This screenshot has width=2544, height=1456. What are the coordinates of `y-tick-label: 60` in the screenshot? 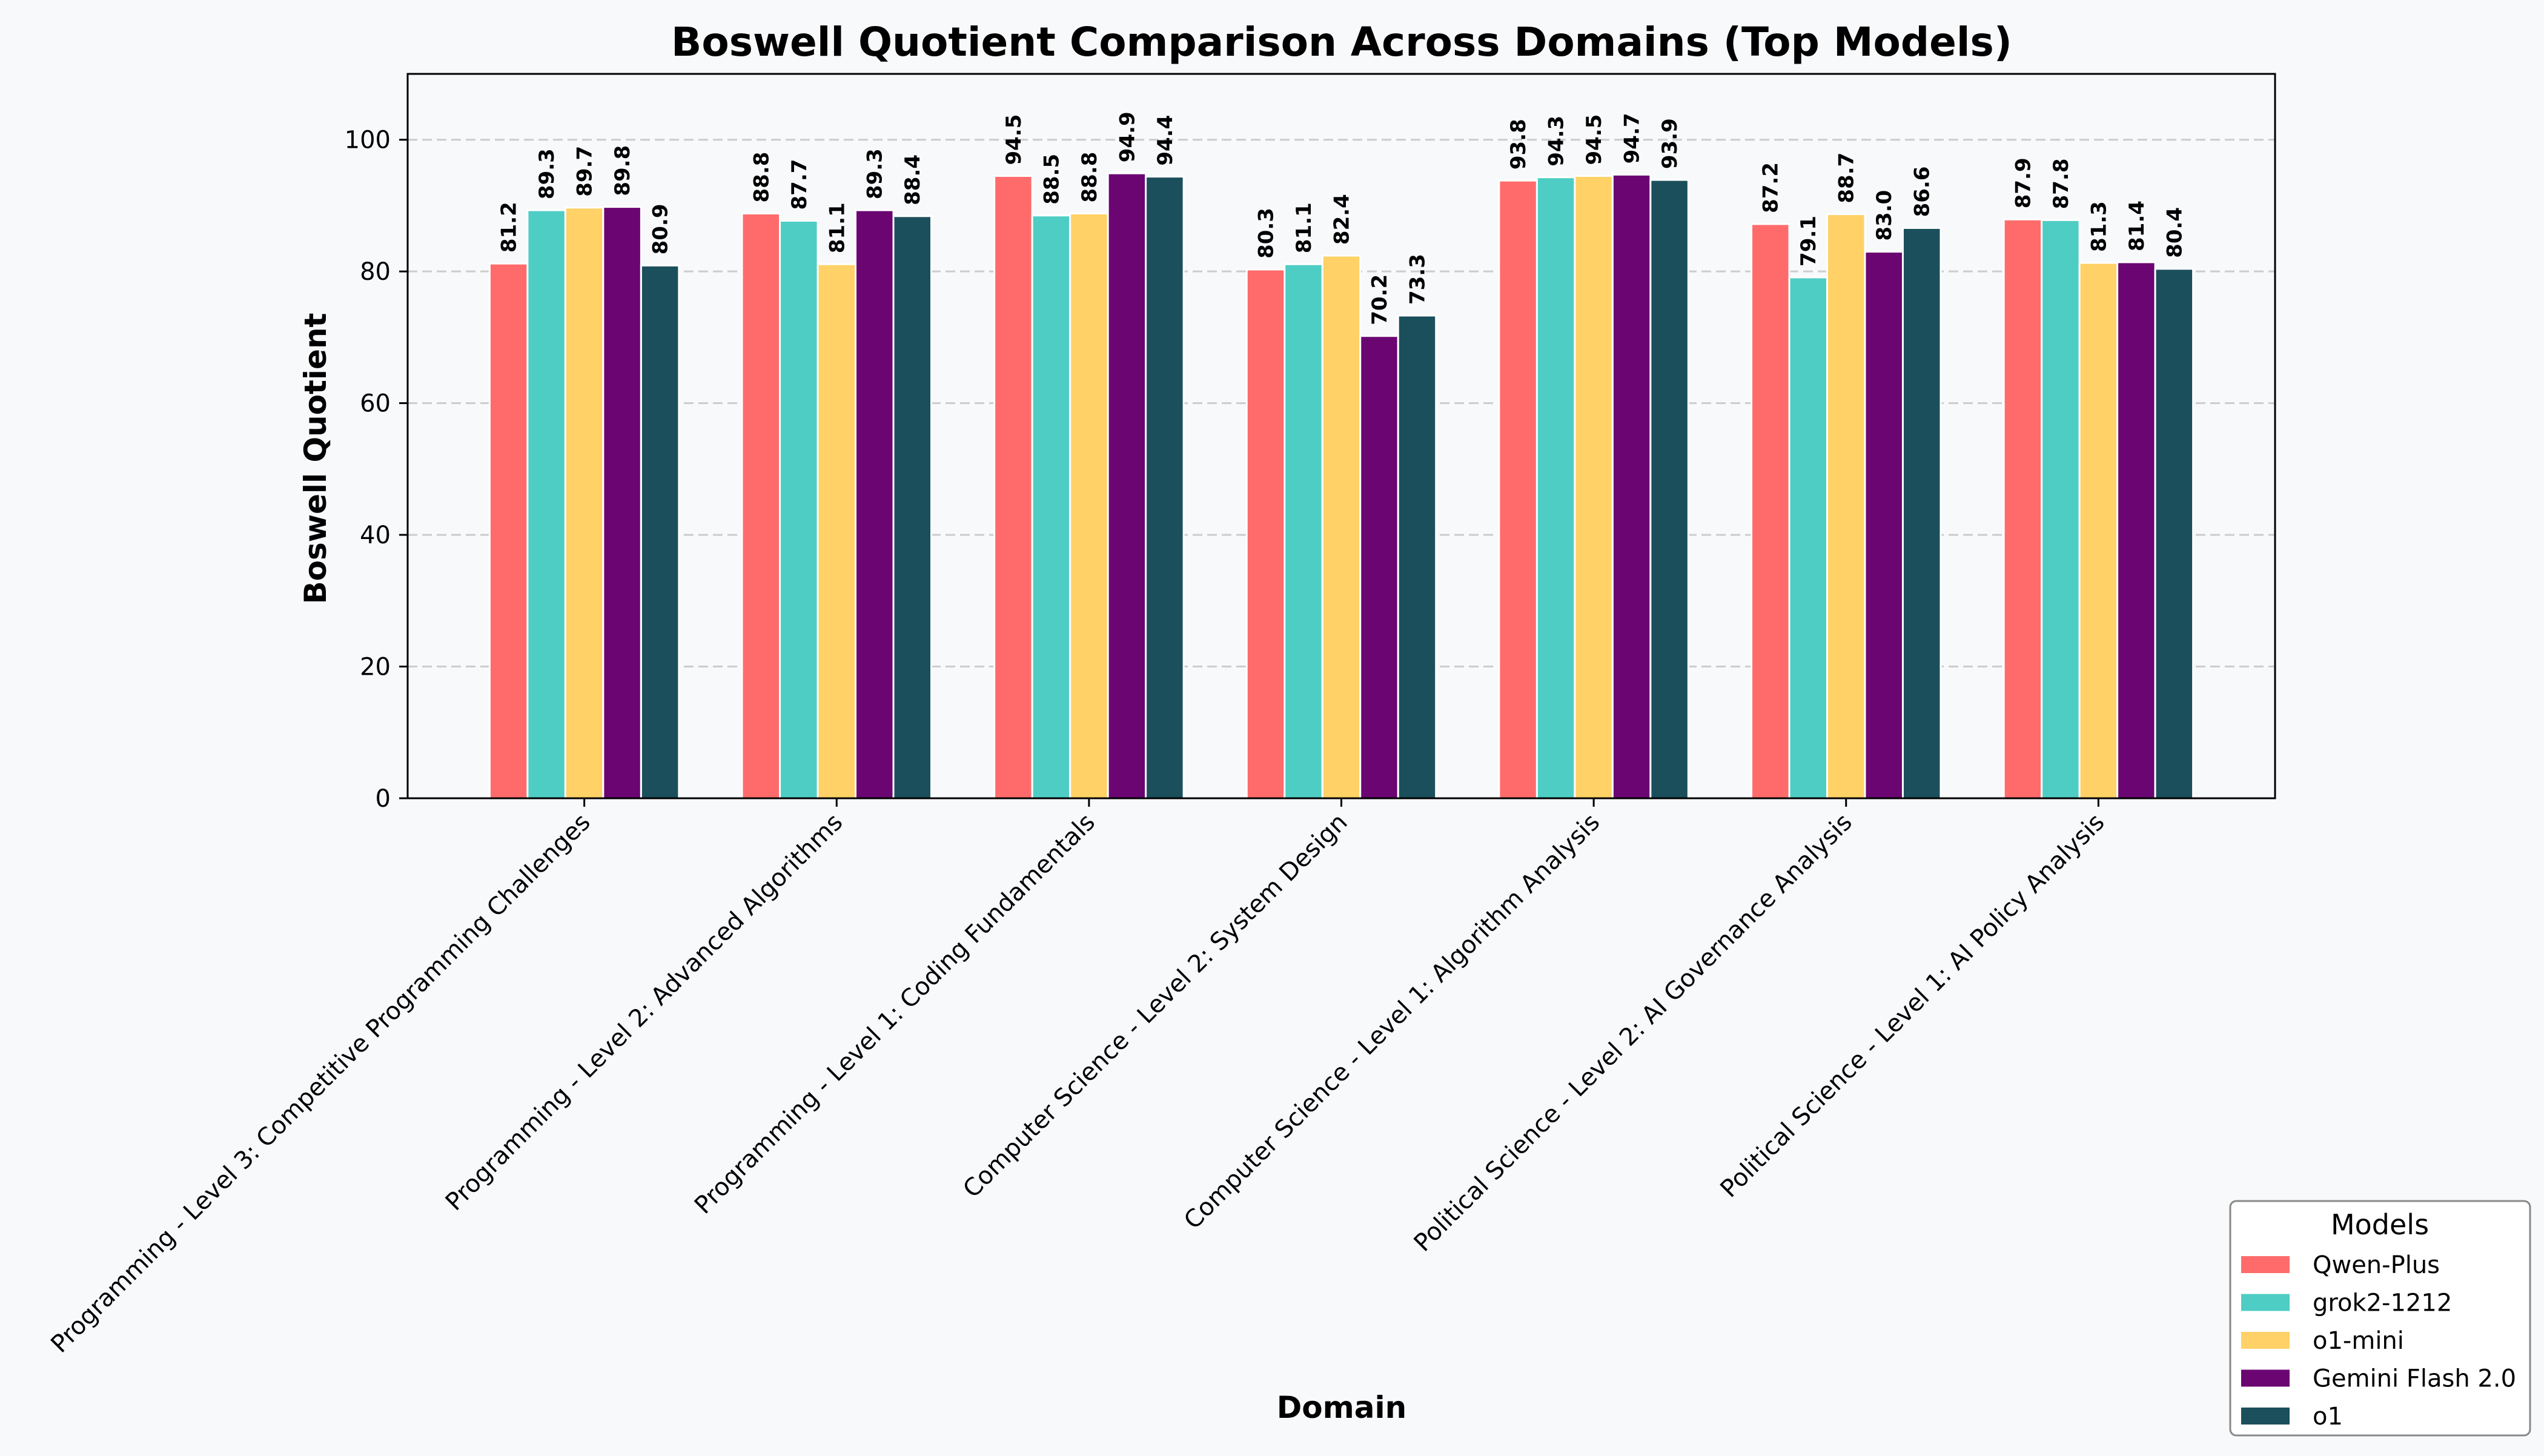 It's located at (376, 404).